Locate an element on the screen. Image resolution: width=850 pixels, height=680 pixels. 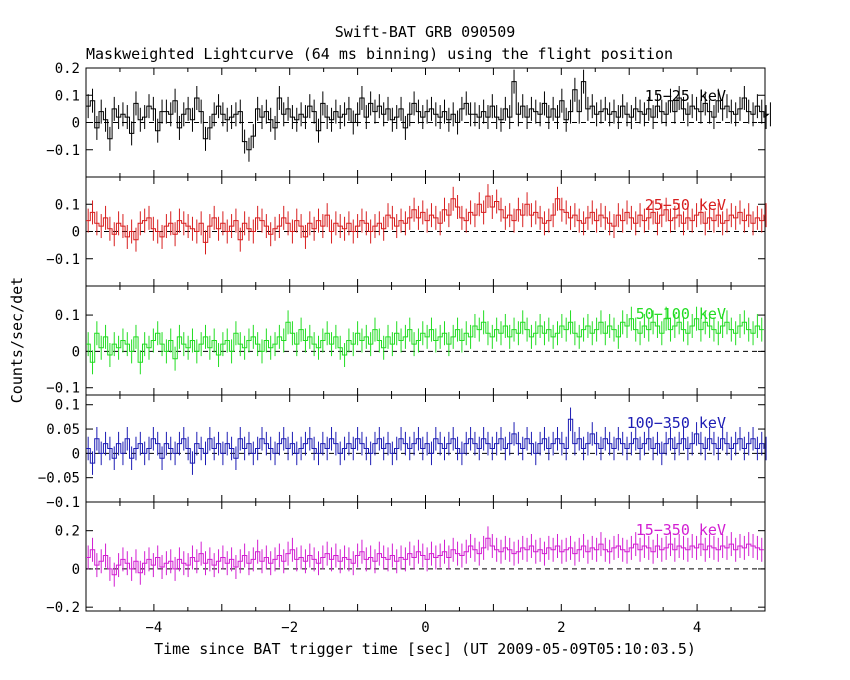
x-tick-label: 0 is located at coordinates (425, 628).